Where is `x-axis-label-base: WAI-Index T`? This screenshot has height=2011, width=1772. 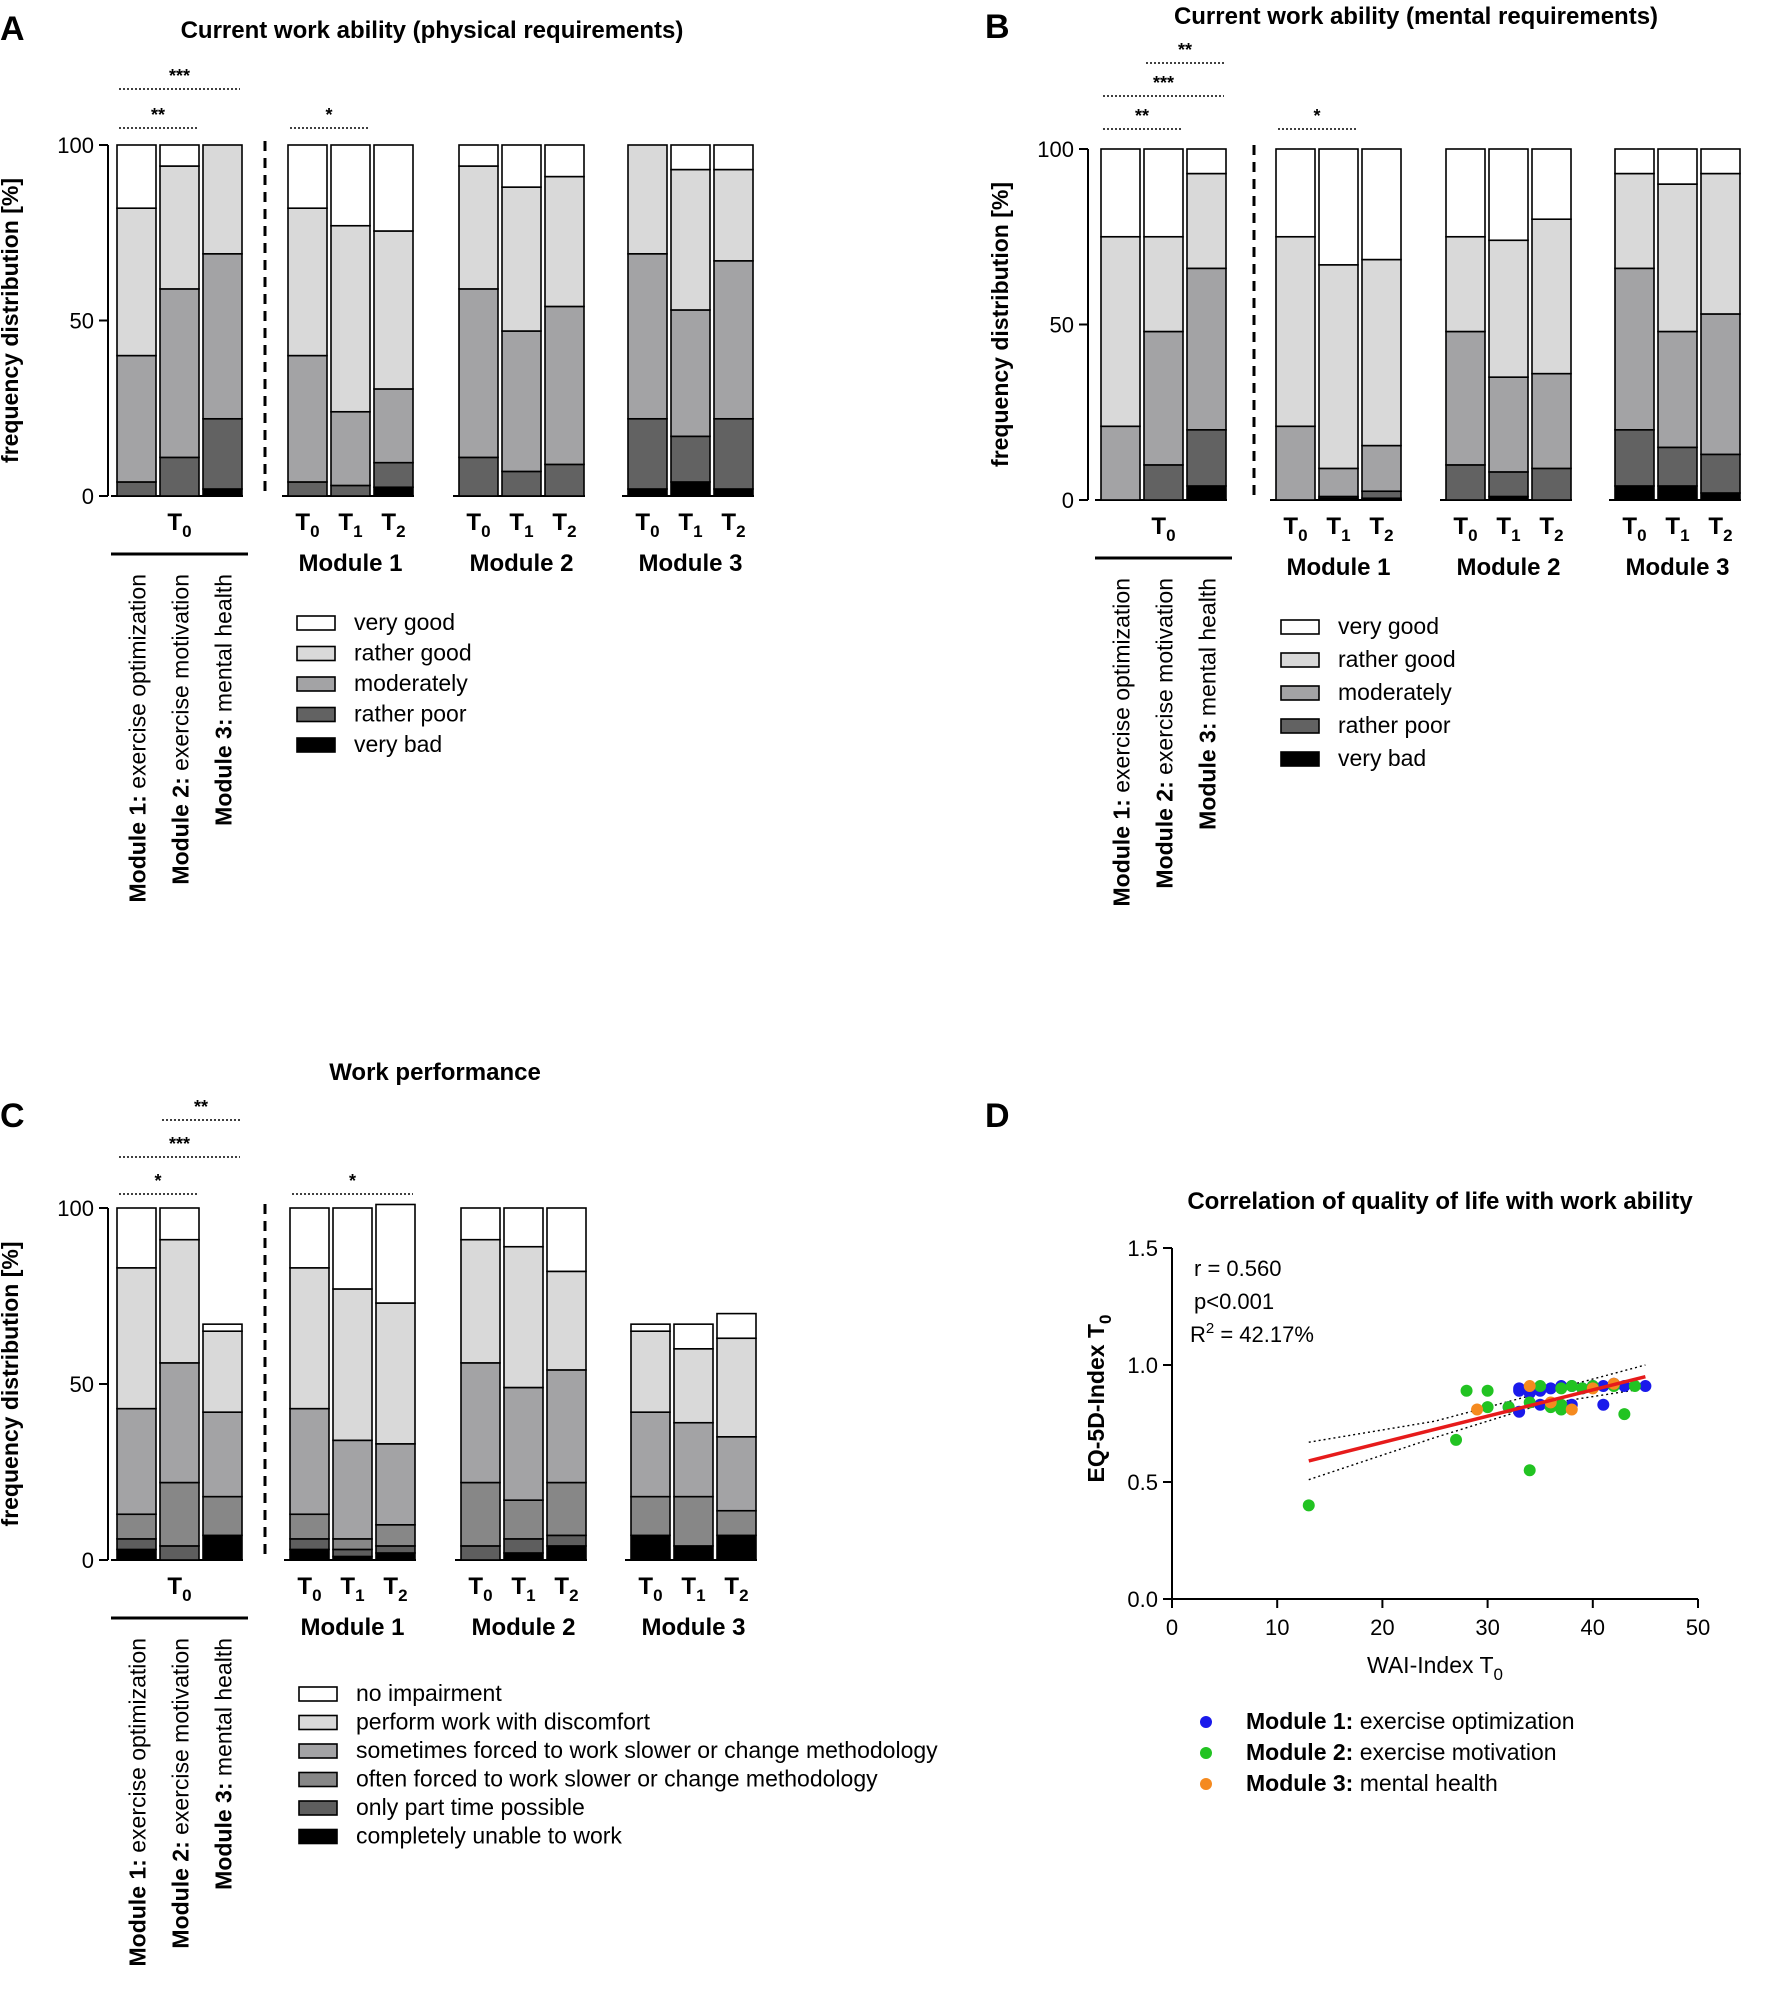
x-axis-label-base: WAI-Index T is located at coordinates (1430, 1665).